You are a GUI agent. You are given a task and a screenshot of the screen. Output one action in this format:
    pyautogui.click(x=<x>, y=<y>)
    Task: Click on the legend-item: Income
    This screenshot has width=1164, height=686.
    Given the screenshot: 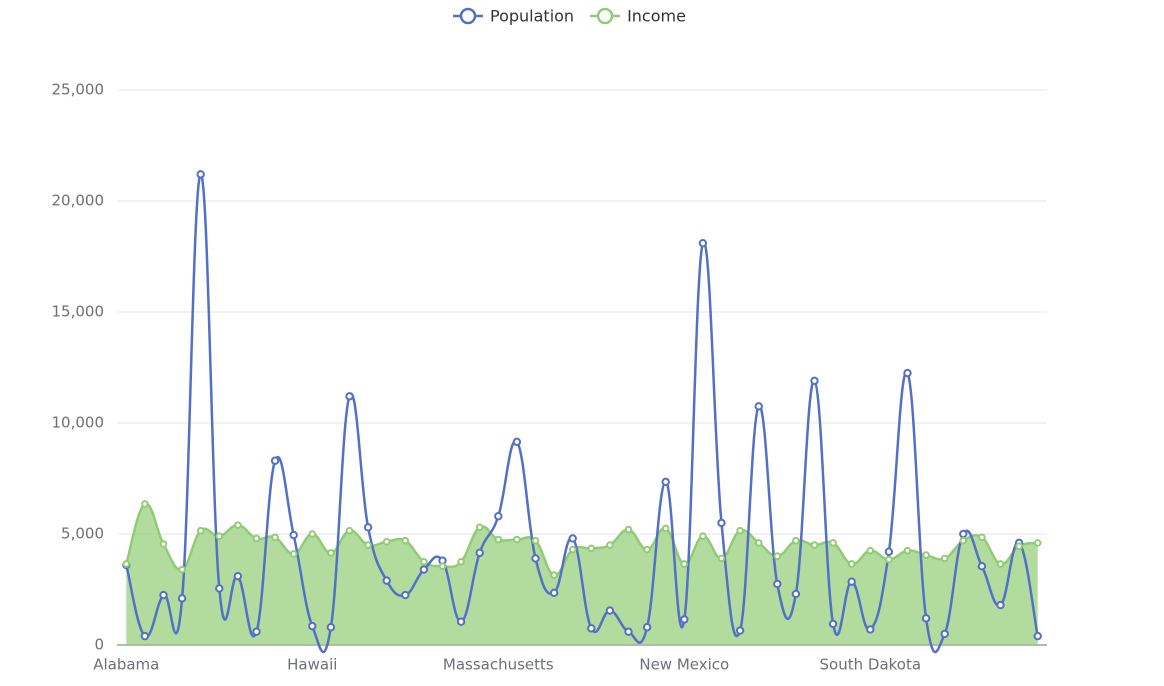 What is the action you would take?
    pyautogui.click(x=638, y=16)
    